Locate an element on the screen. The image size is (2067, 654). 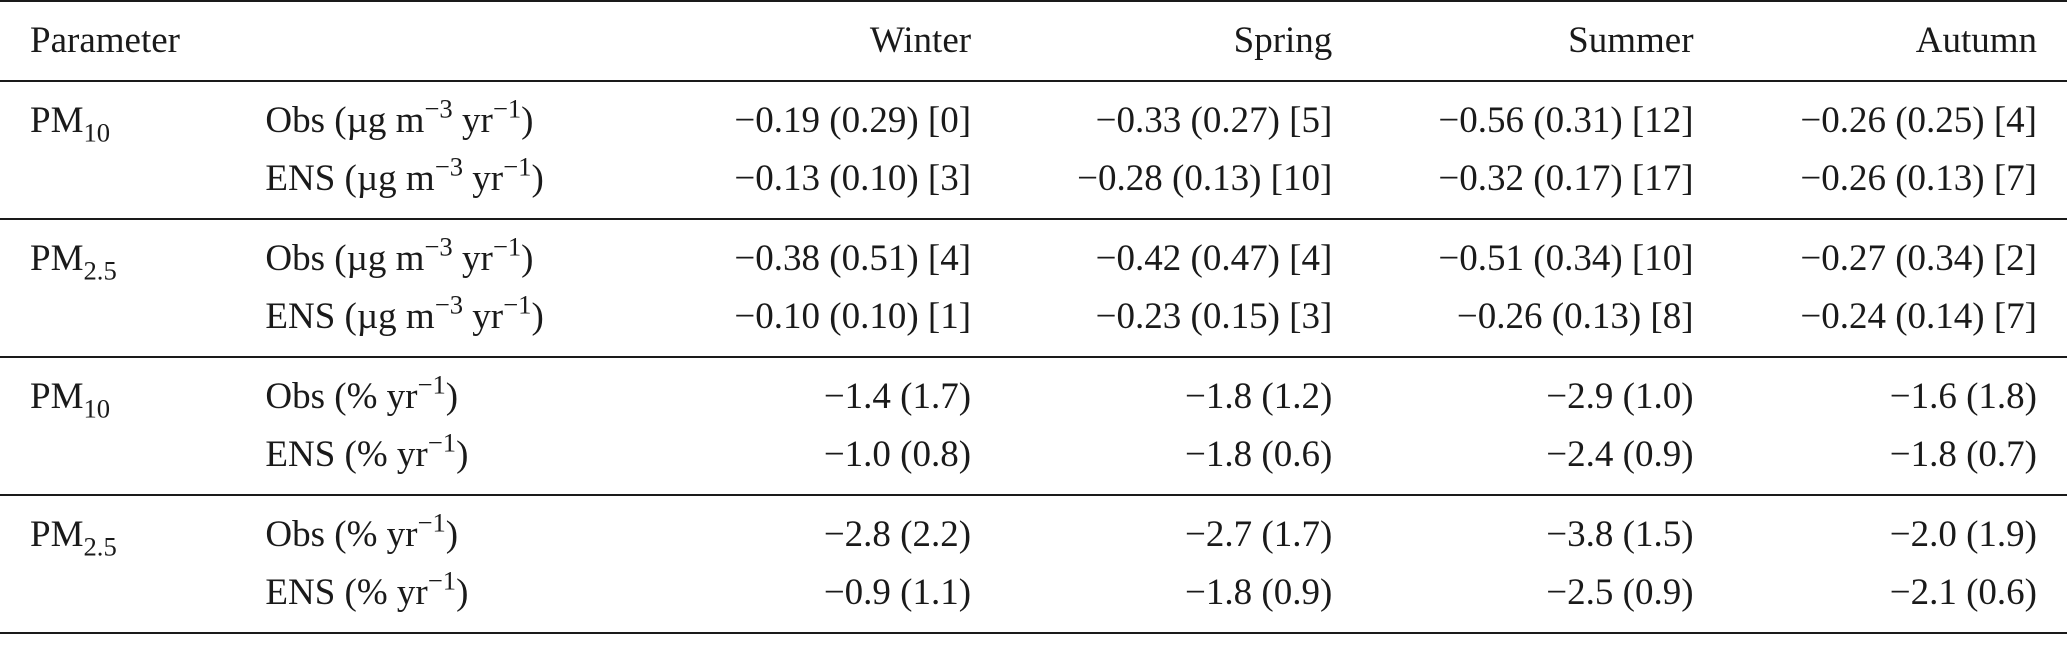
cell-autumn: −2.1 (0.6) is located at coordinates (1963, 592).